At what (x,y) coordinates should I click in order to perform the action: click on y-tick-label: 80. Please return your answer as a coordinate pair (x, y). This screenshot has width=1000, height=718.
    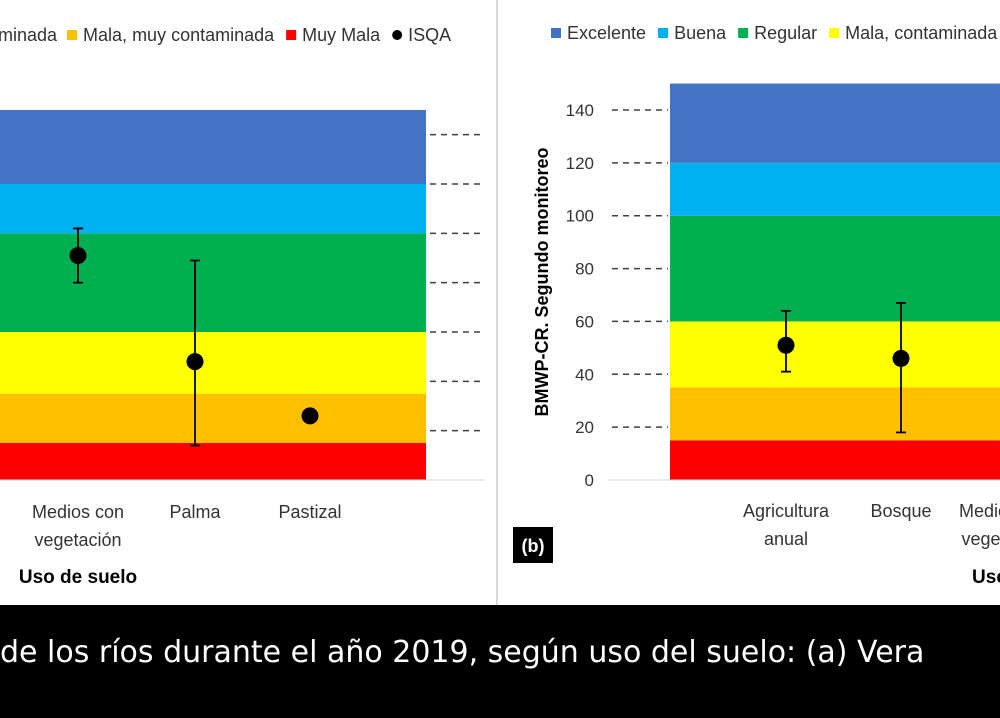
    Looking at the image, I should click on (584, 269).